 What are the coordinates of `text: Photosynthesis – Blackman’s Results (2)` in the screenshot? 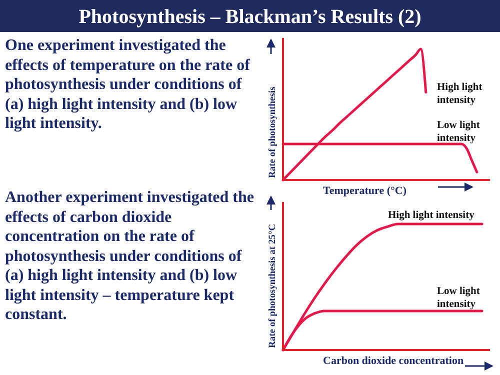 It's located at (250, 17).